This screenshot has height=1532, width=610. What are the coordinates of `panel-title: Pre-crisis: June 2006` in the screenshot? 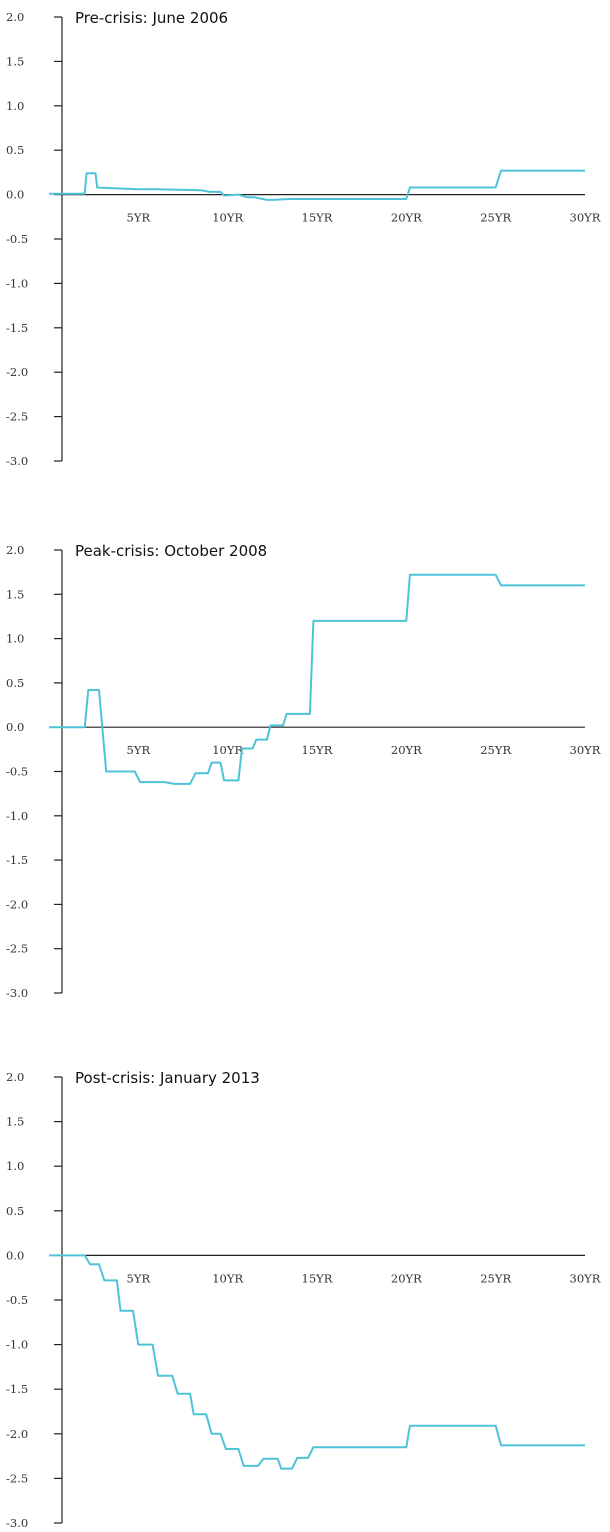 It's located at (151, 18).